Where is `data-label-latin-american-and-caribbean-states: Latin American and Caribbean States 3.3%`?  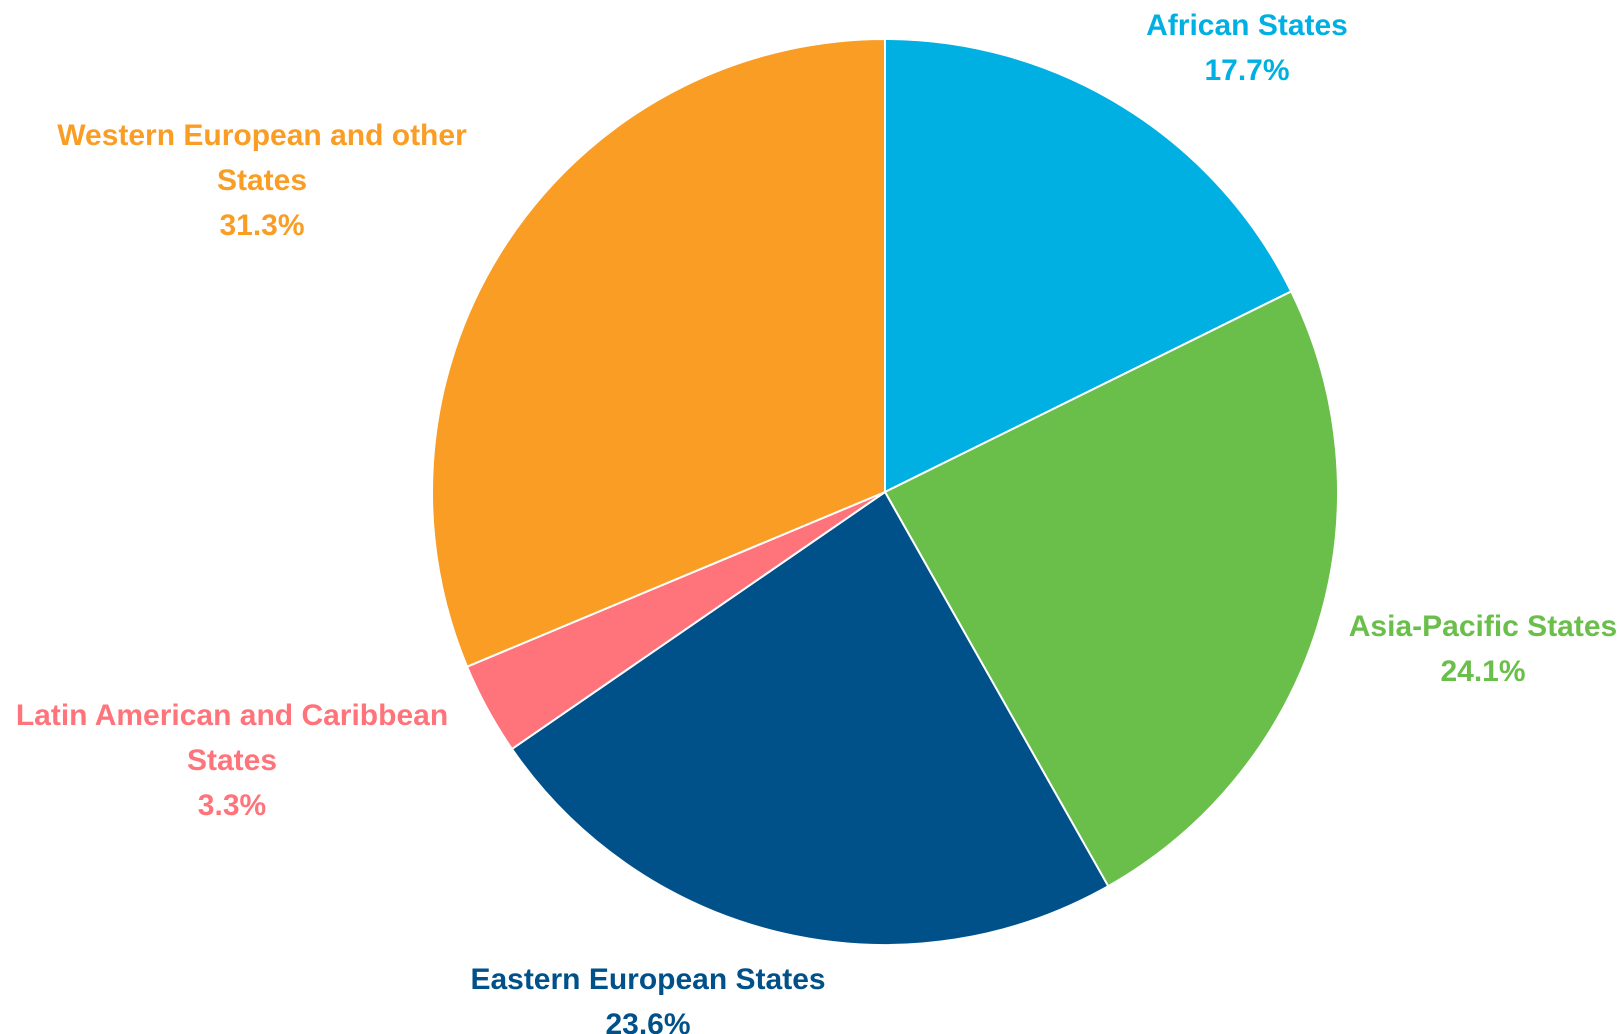 data-label-latin-american-and-caribbean-states: Latin American and Caribbean States 3.3% is located at coordinates (232, 760).